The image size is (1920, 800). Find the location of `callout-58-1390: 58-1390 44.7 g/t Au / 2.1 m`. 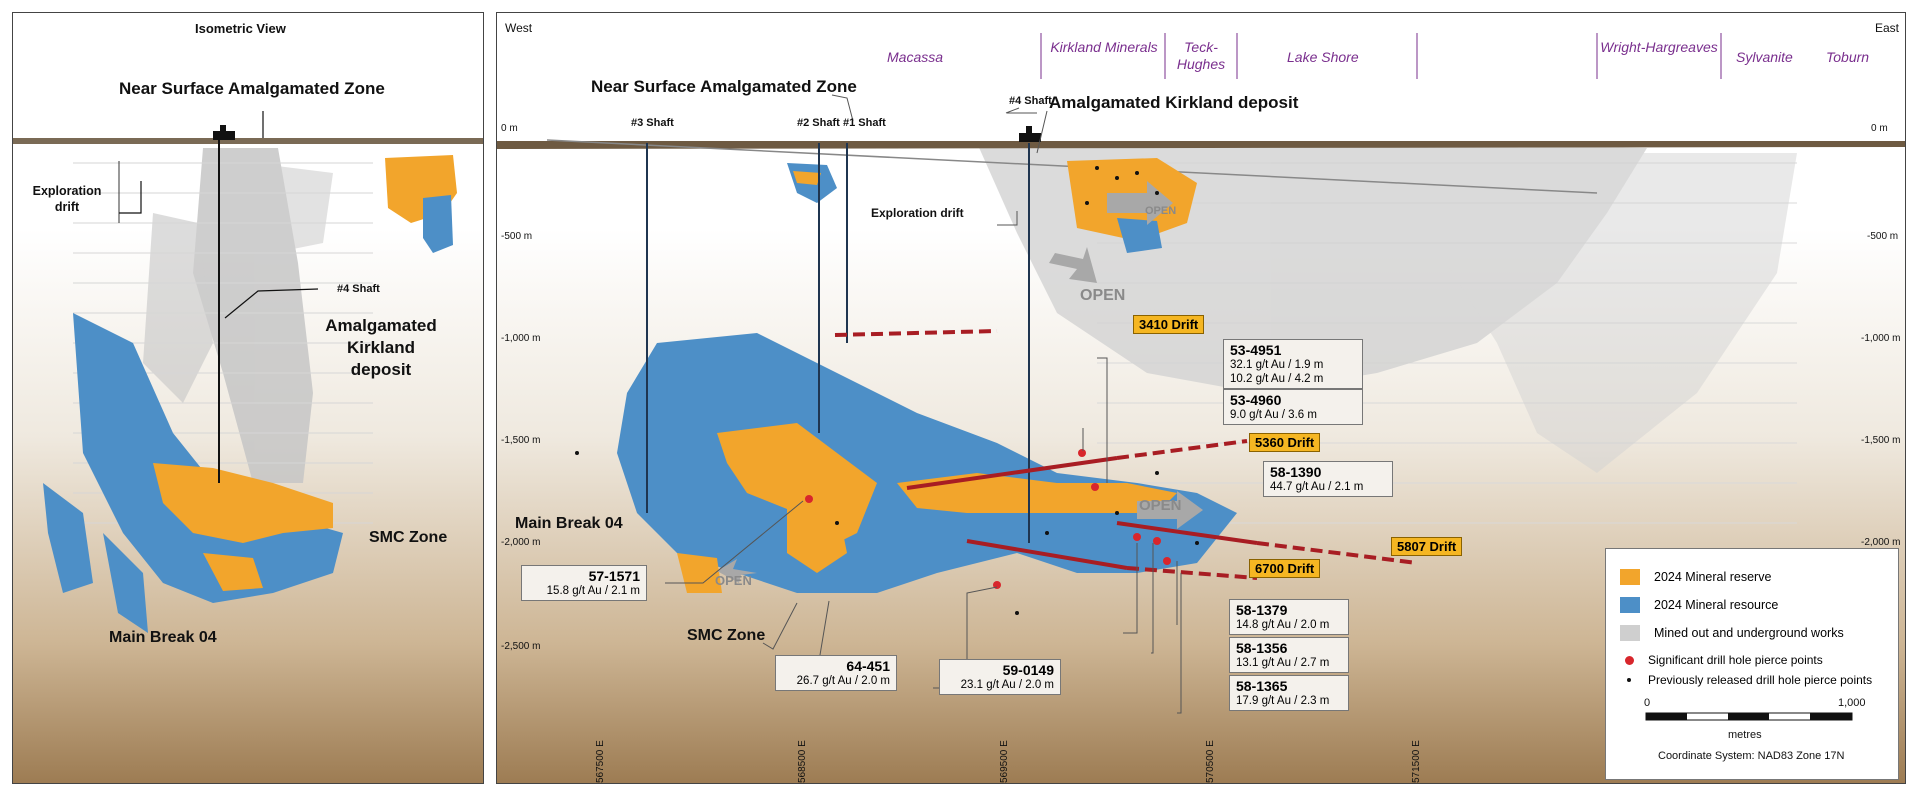

callout-58-1390: 58-1390 44.7 g/t Au / 2.1 m is located at coordinates (1328, 479).